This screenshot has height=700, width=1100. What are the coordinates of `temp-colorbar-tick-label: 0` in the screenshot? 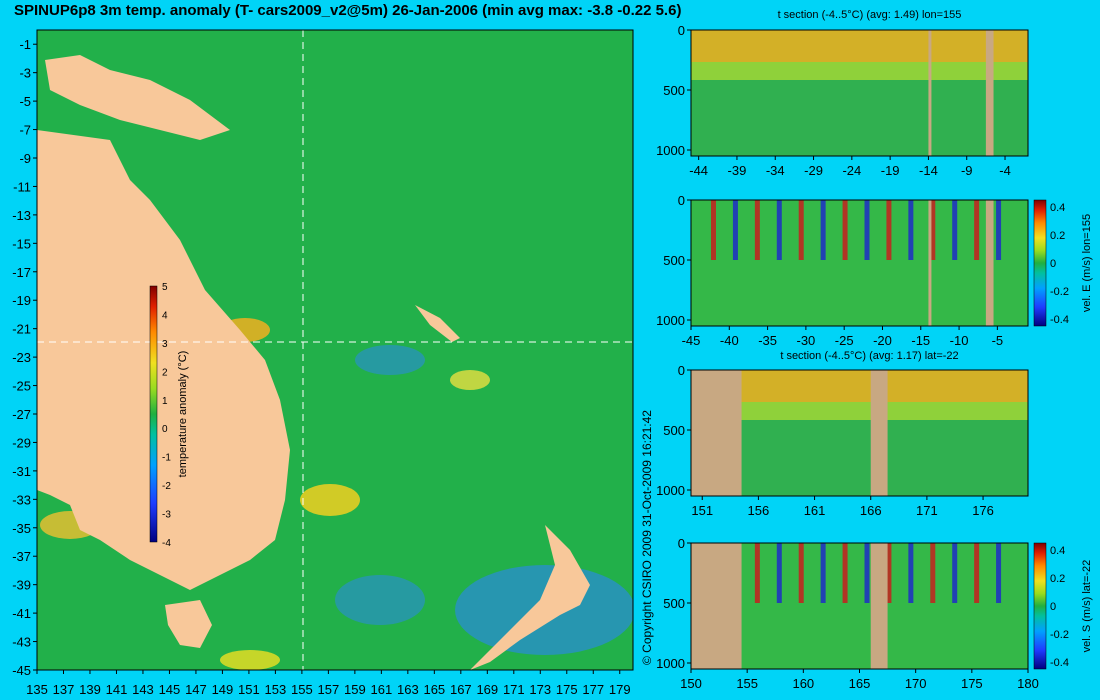 It's located at (165, 429).